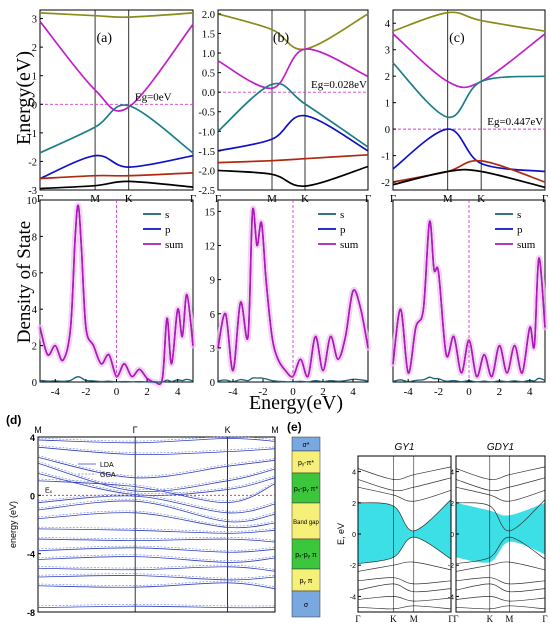  I want to click on legend-label-sum: sum, so click(174, 245).